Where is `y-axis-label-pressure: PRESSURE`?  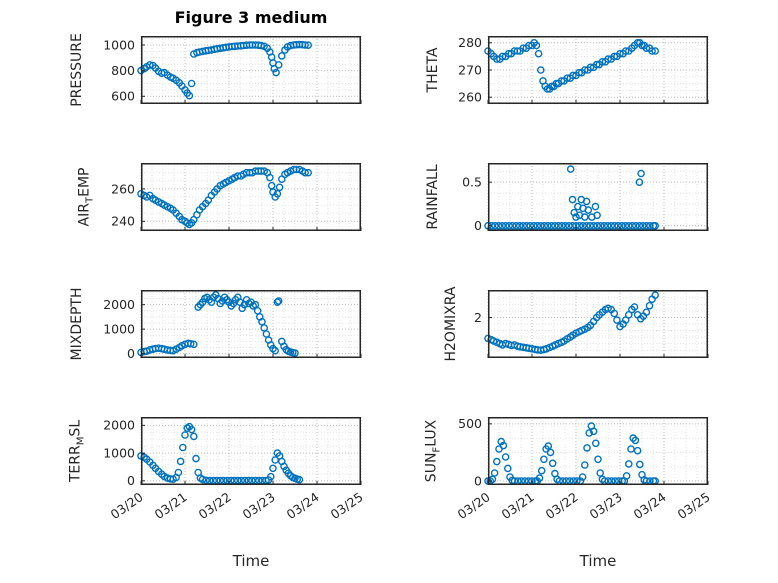
y-axis-label-pressure: PRESSURE is located at coordinates (77, 70).